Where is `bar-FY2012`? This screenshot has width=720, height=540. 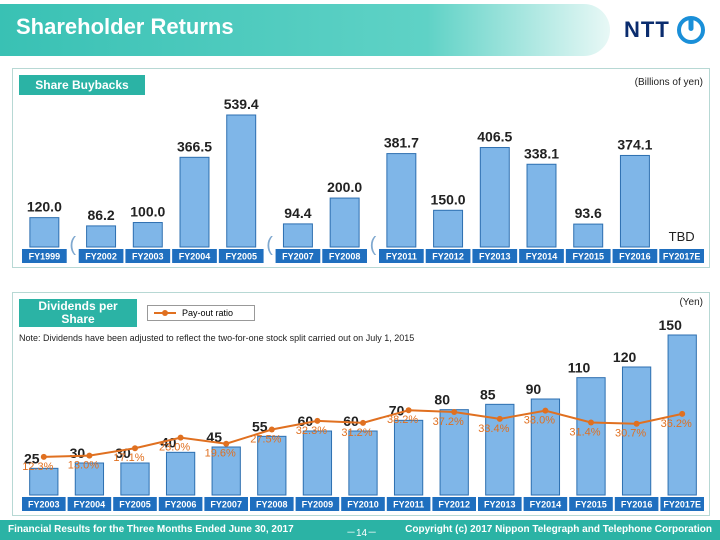 bar-FY2012 is located at coordinates (448, 228).